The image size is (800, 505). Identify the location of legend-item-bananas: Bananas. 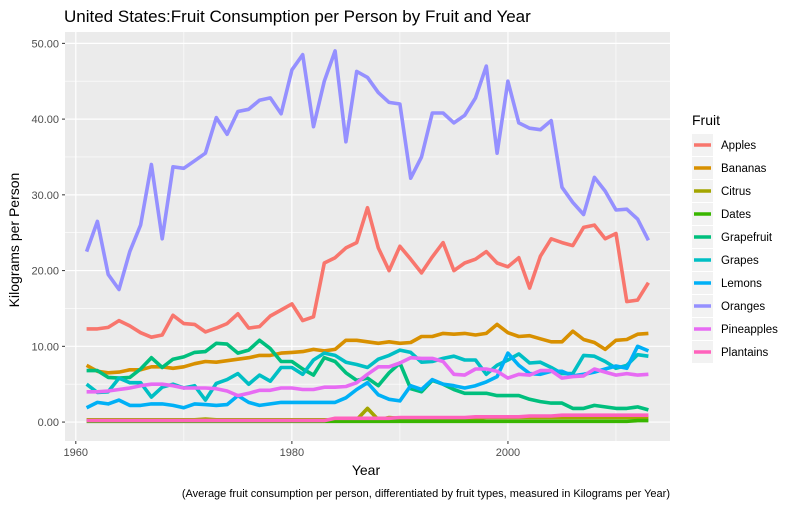
(729, 168).